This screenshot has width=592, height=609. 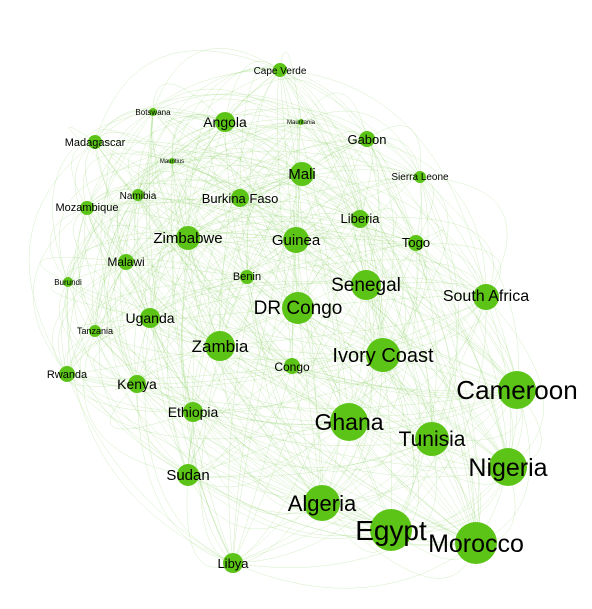 What do you see at coordinates (486, 297) in the screenshot?
I see `node-south-africa` at bounding box center [486, 297].